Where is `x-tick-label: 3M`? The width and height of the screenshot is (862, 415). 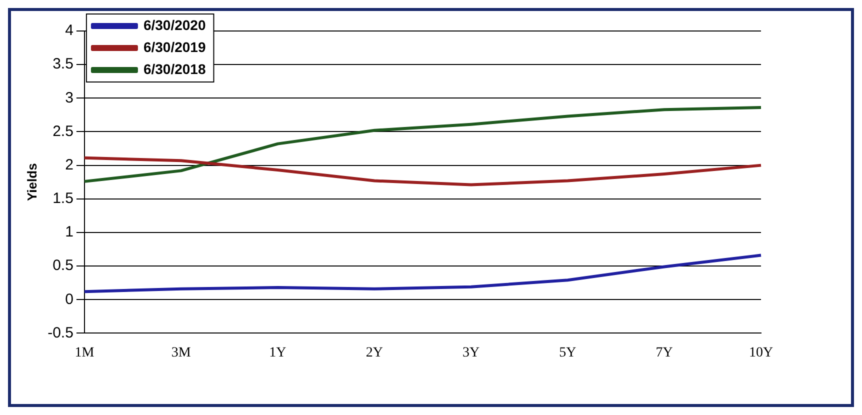 x-tick-label: 3M is located at coordinates (181, 352).